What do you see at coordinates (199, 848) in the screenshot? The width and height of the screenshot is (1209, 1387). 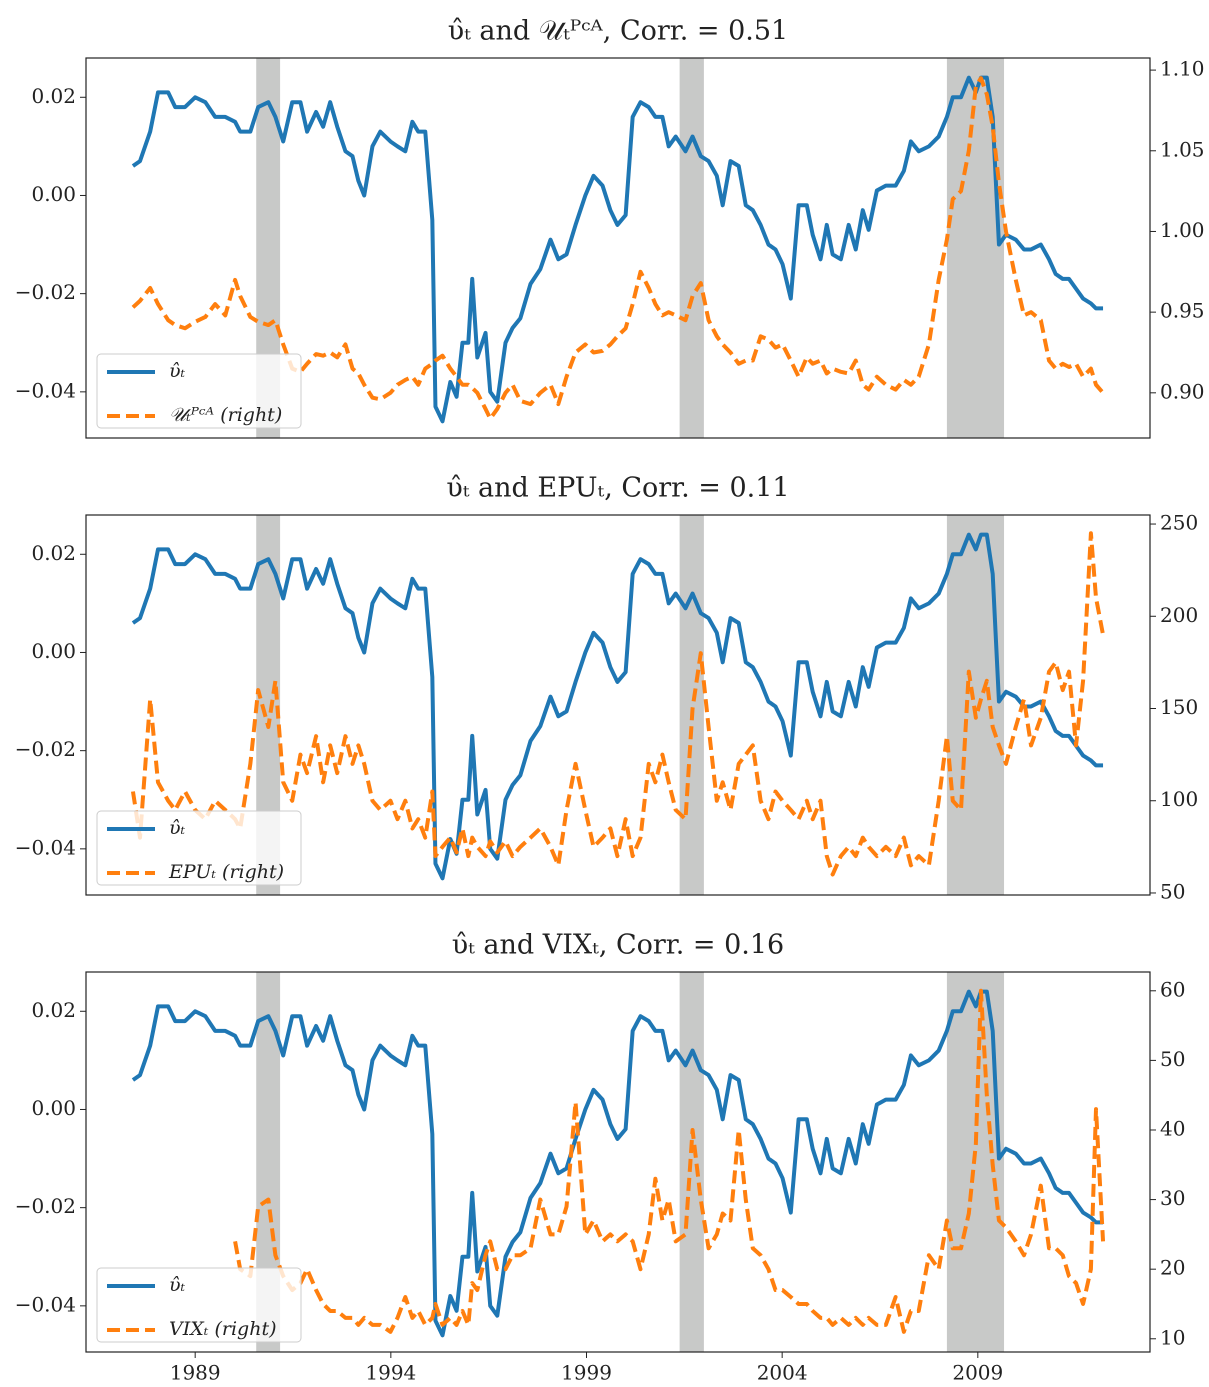 I see `legend: υ̂ₜ EPUₜ (right)` at bounding box center [199, 848].